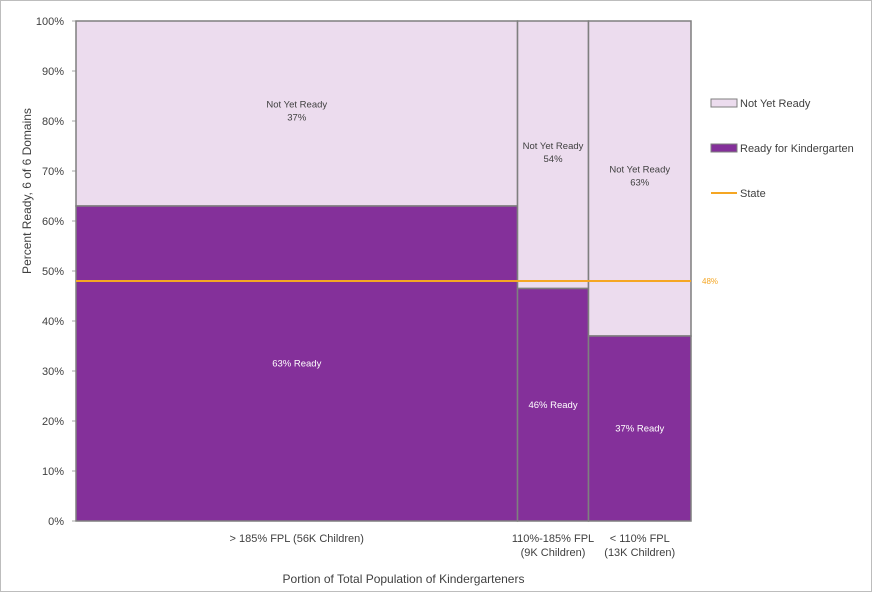  Describe the element at coordinates (53, 172) in the screenshot. I see `y-tick-label: 70%` at that location.